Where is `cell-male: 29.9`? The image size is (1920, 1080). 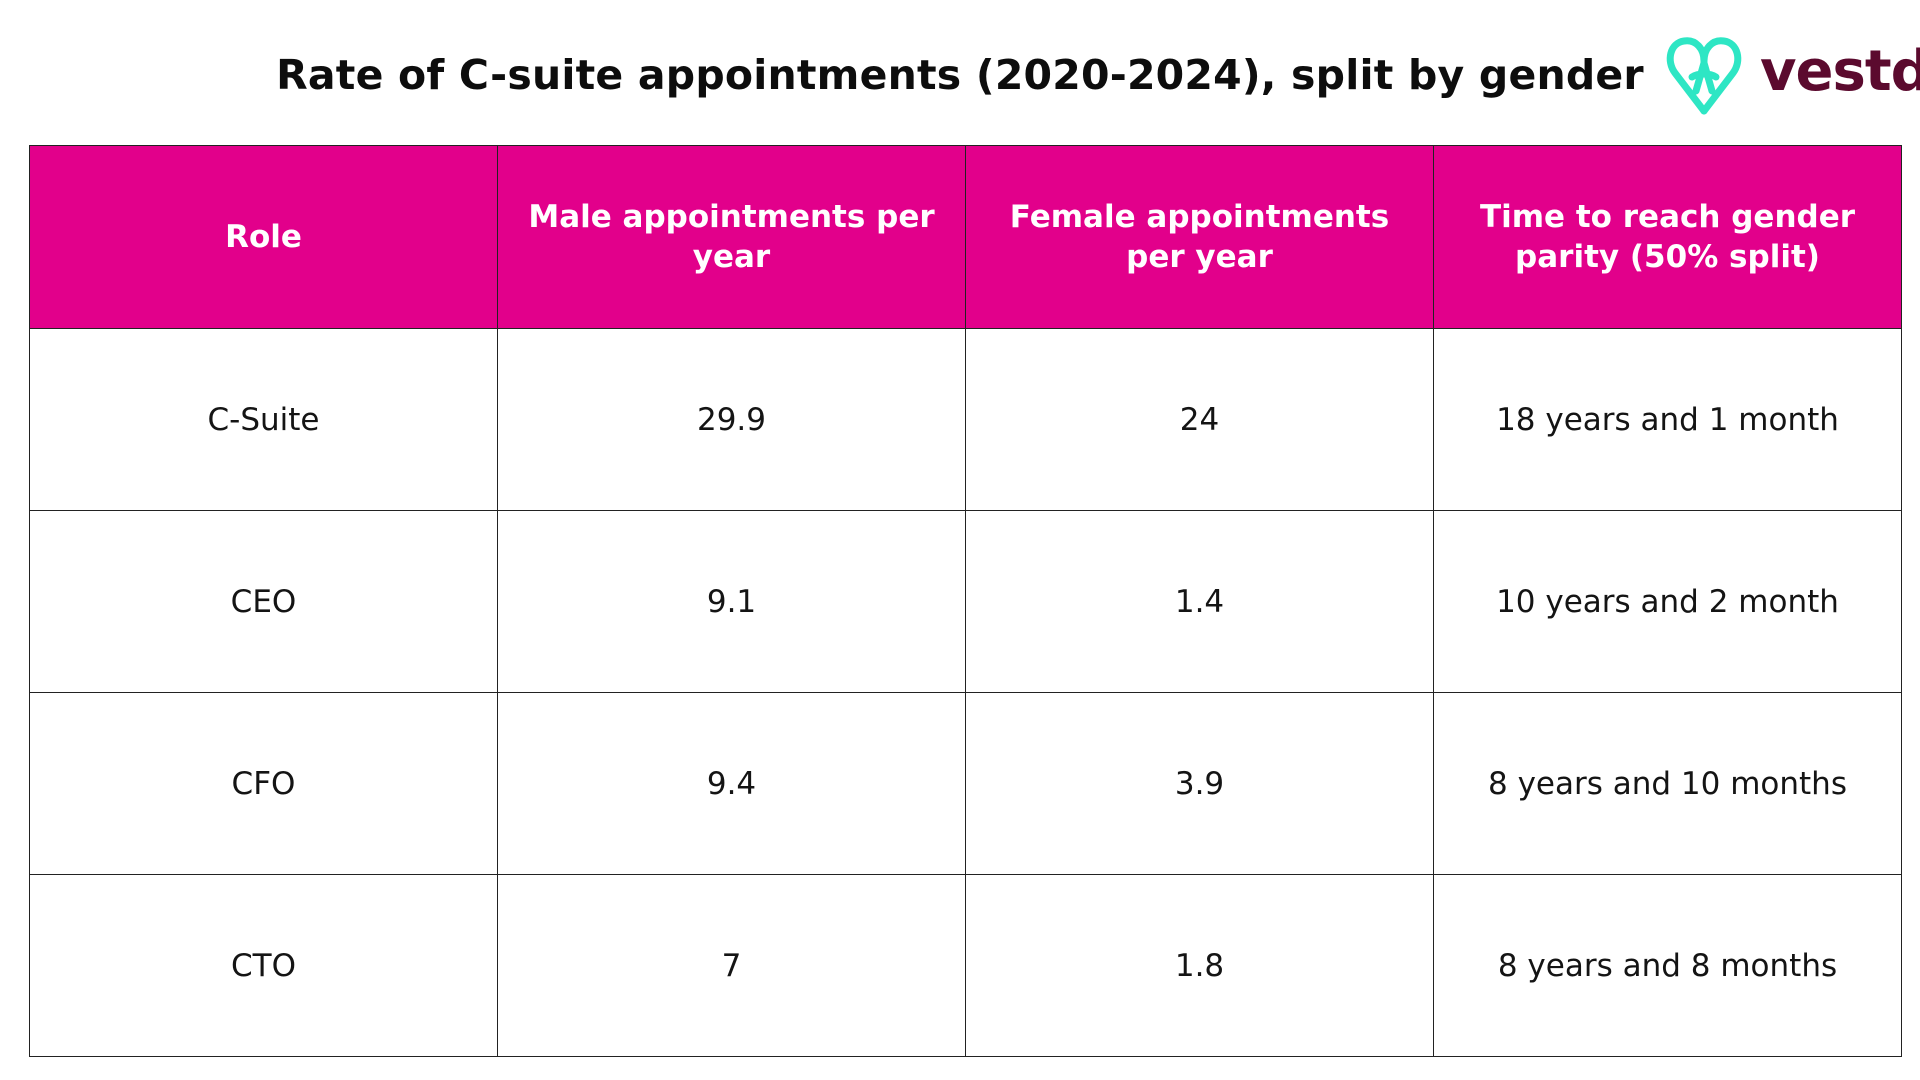 cell-male: 29.9 is located at coordinates (731, 419).